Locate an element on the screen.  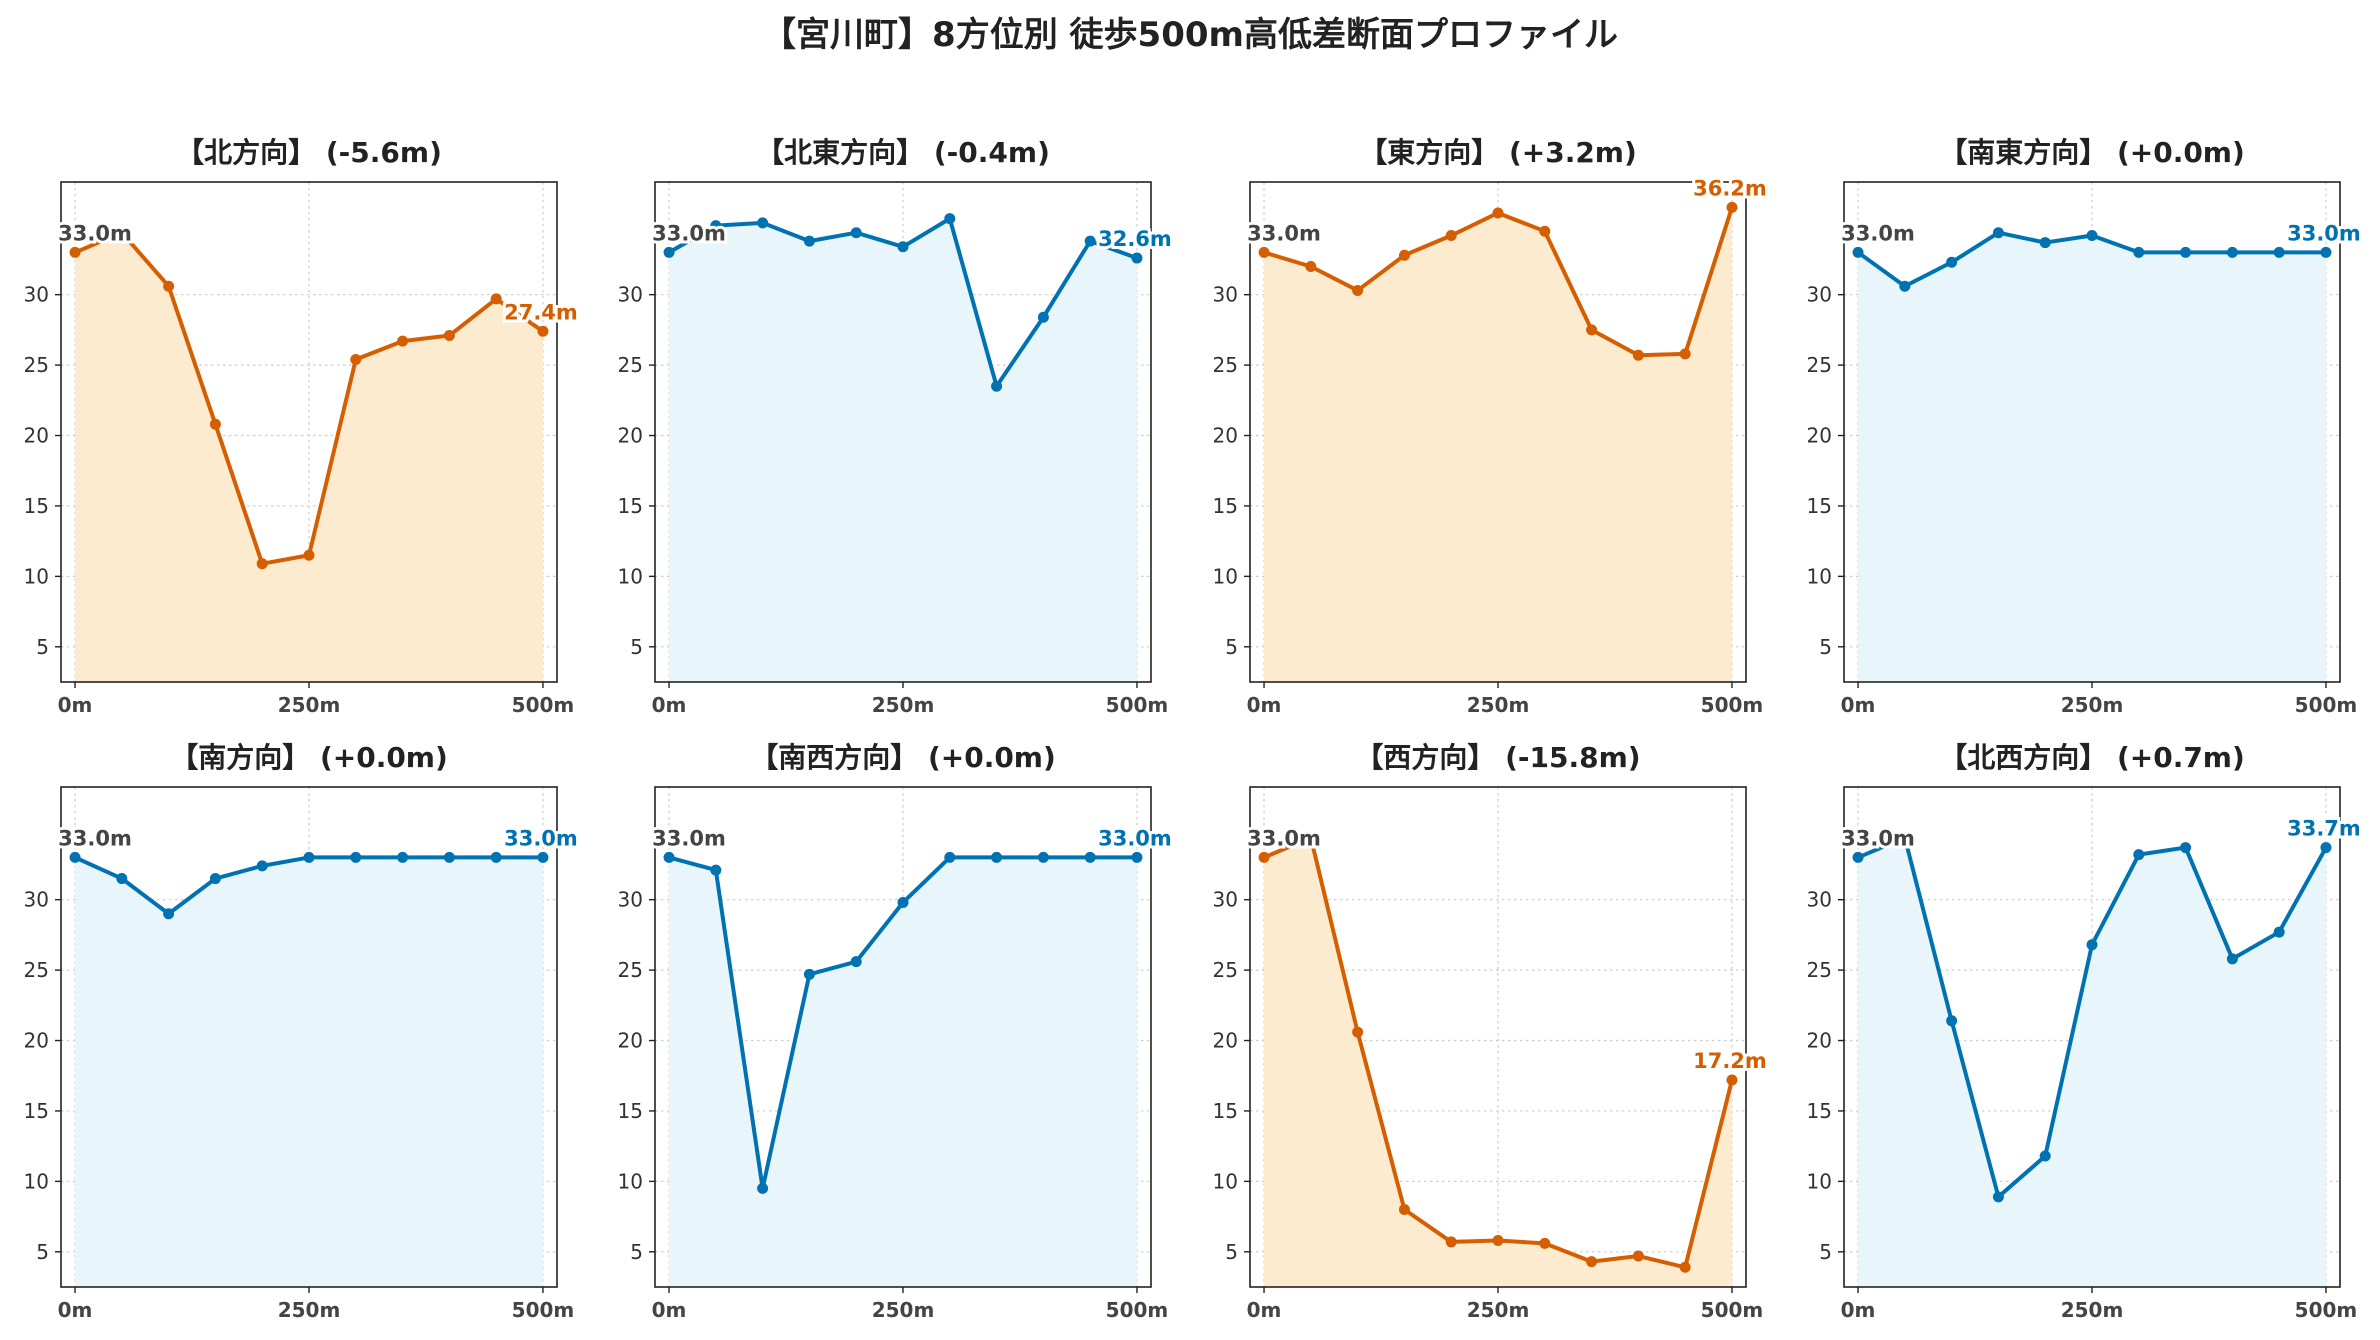
figure-title: 【宮川町】8方位別 徒歩500m高低差断面プロファイル is located at coordinates (1190, 35).